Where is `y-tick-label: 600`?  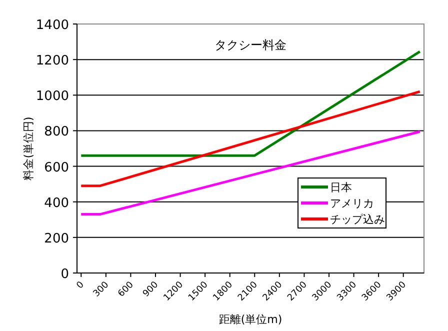 y-tick-label: 600 is located at coordinates (56, 168).